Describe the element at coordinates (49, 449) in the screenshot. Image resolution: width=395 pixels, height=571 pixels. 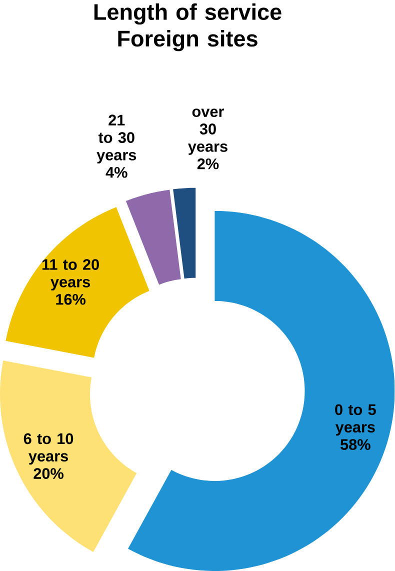
I see `slice-label: 6 to 10 years` at that location.